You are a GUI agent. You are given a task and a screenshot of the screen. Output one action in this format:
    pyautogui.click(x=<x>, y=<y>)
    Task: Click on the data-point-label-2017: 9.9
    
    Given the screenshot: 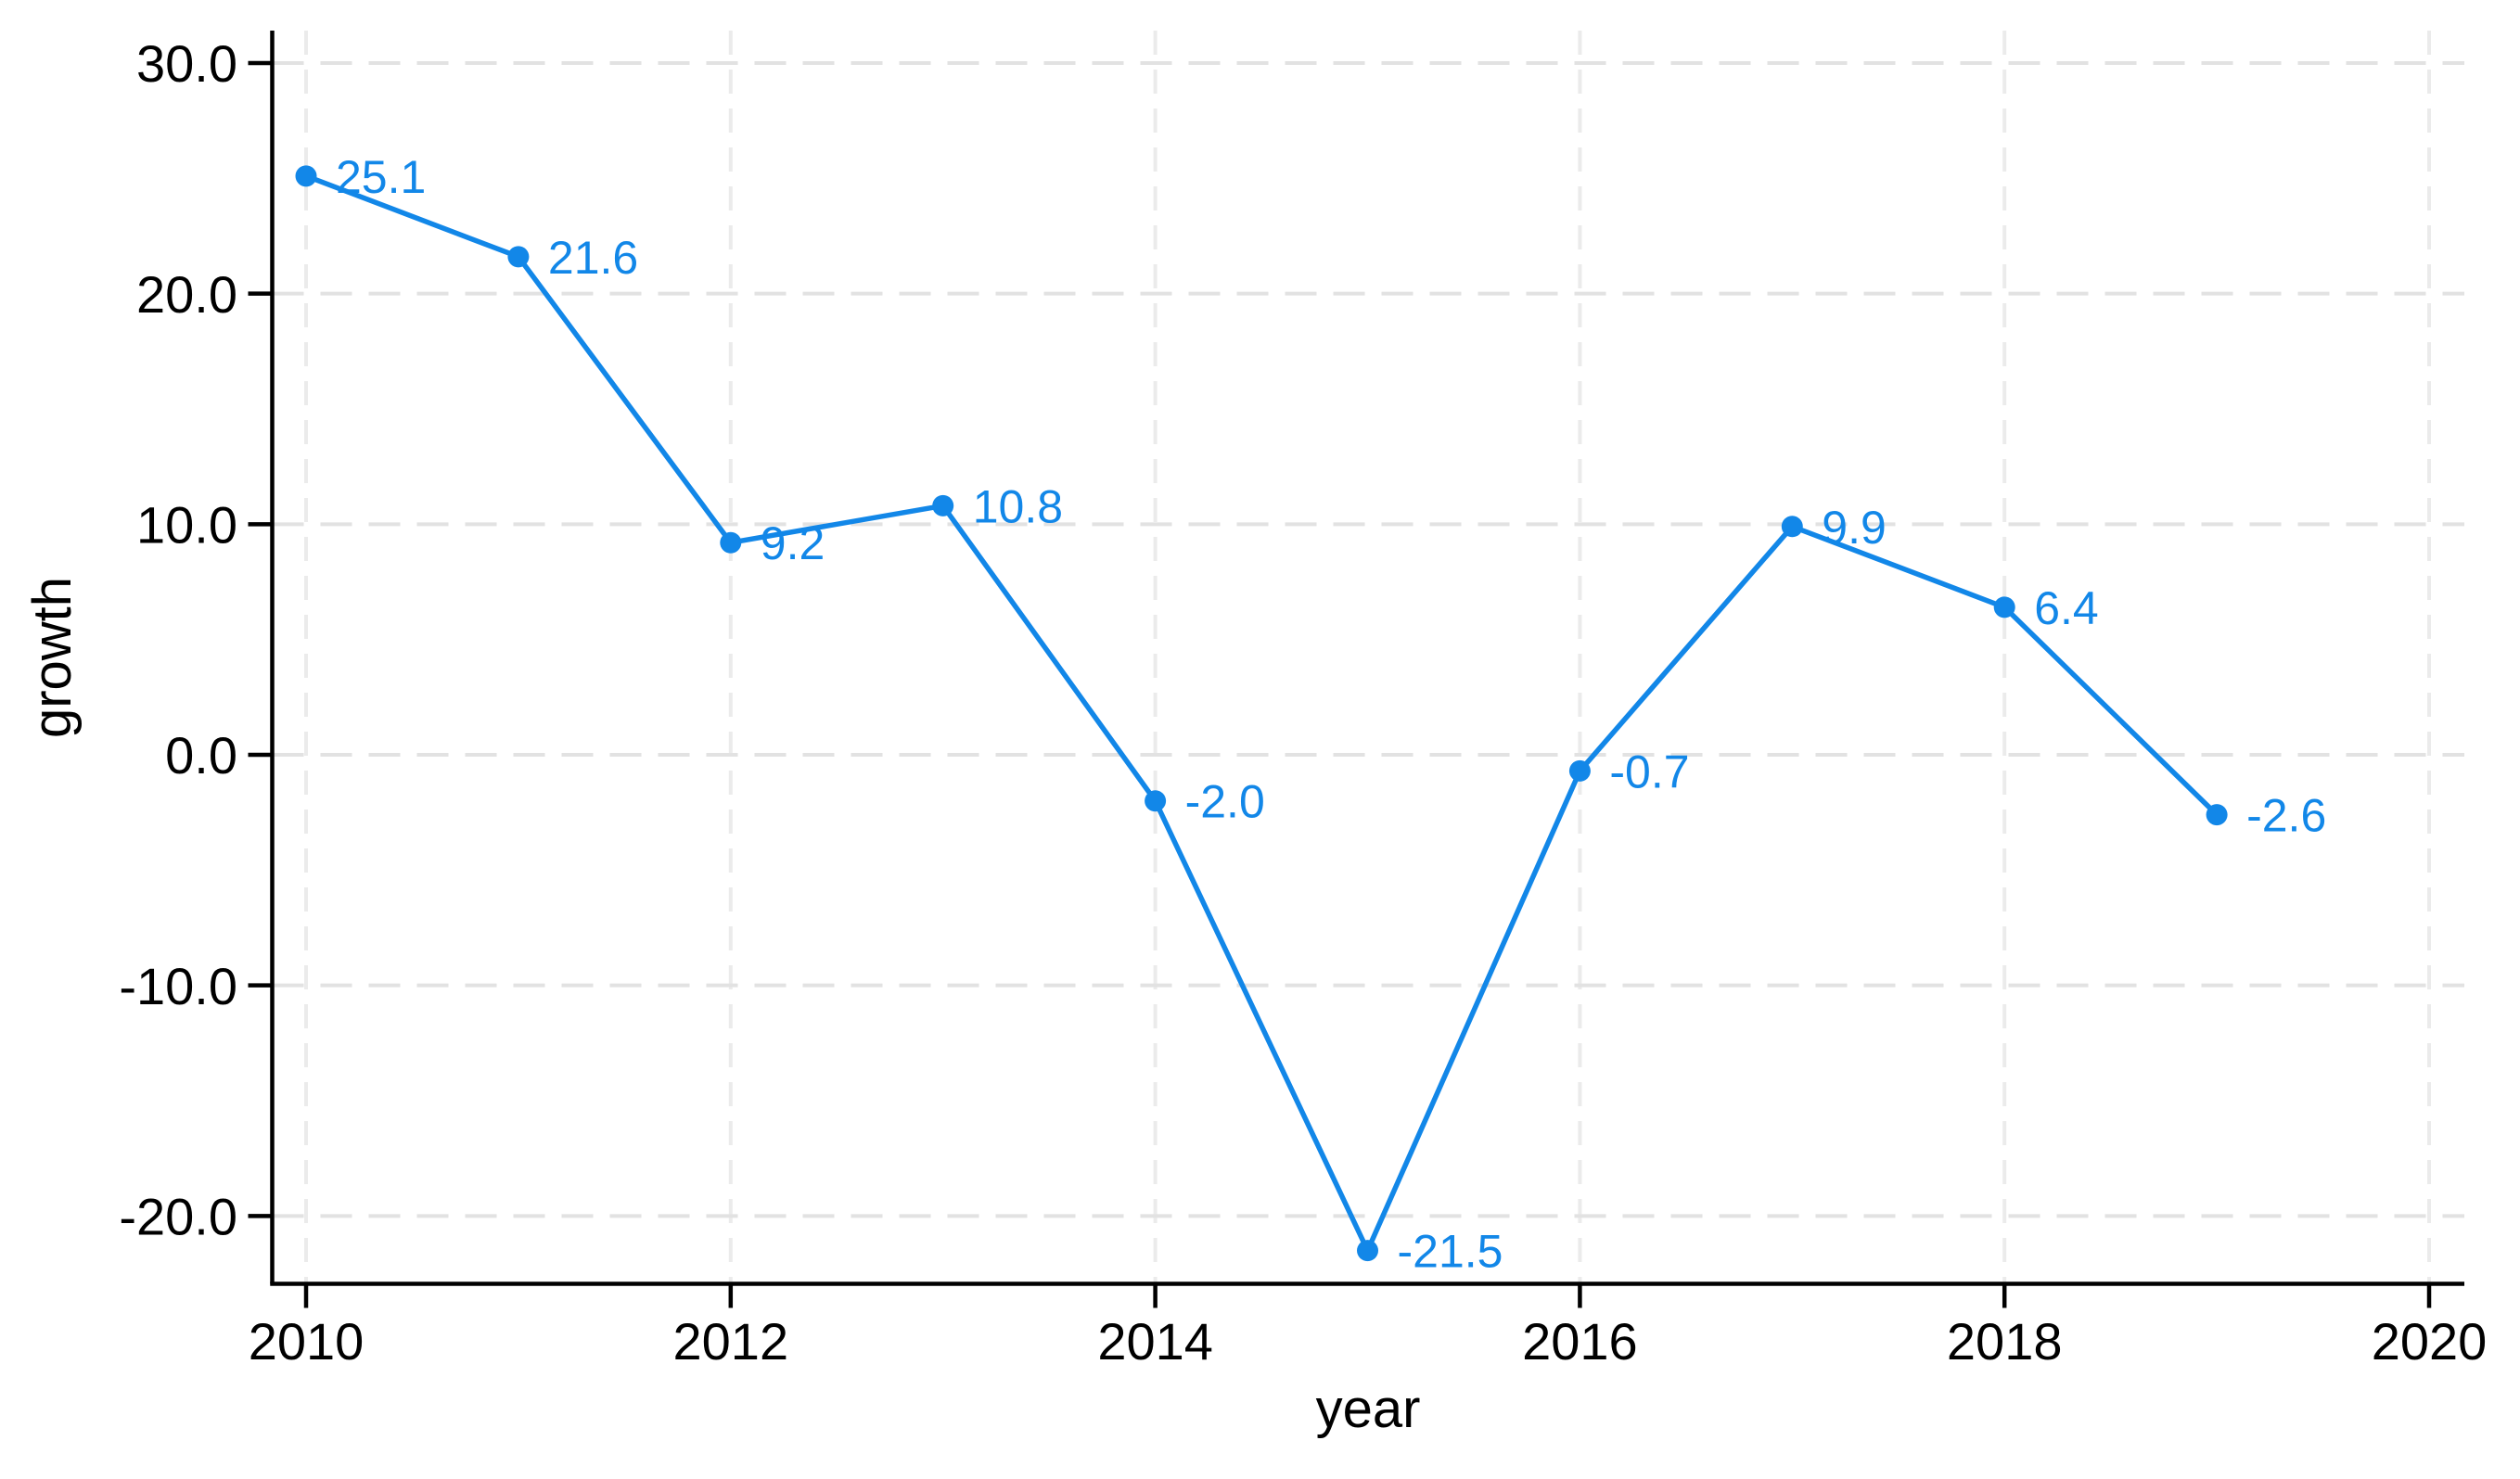 What is the action you would take?
    pyautogui.click(x=1854, y=528)
    